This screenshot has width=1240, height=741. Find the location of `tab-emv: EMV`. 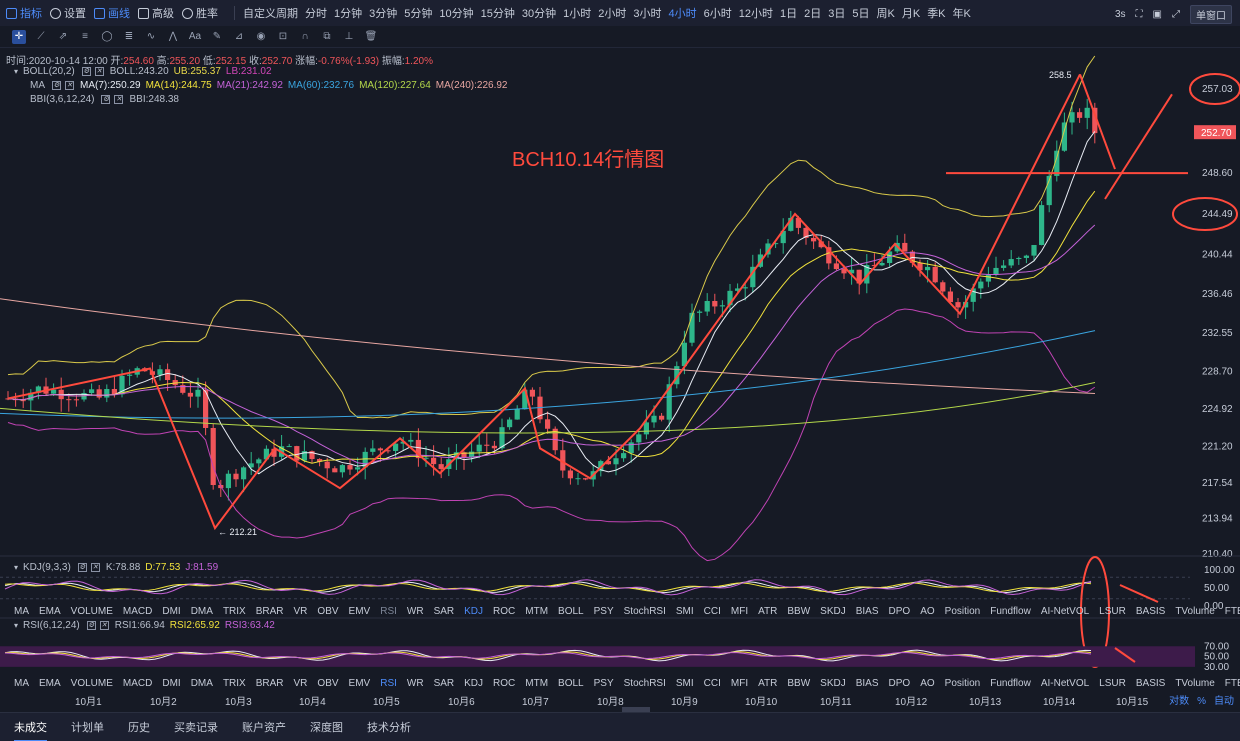

tab-emv: EMV is located at coordinates (359, 611).